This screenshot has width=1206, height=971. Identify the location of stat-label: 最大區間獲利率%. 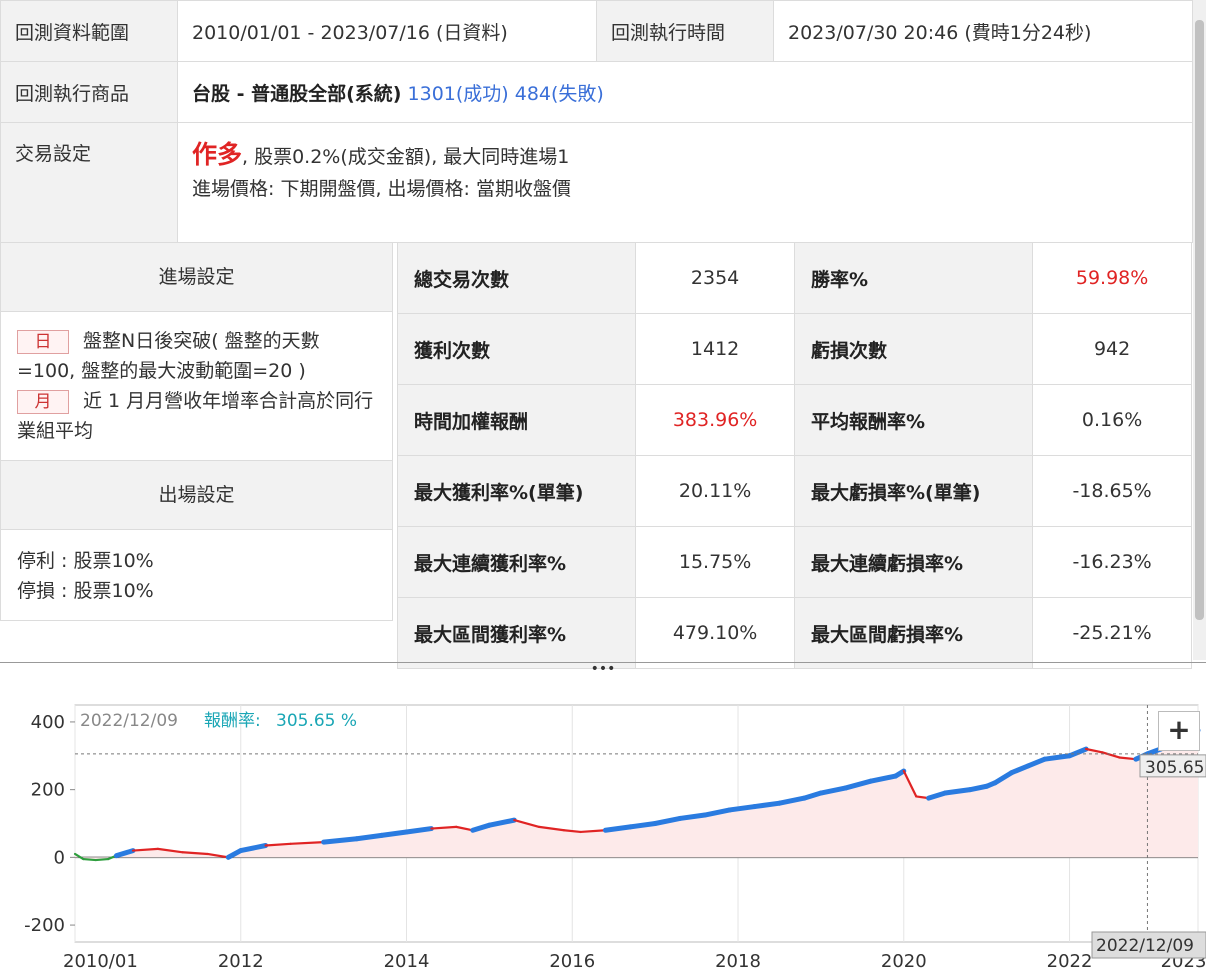
(516, 633).